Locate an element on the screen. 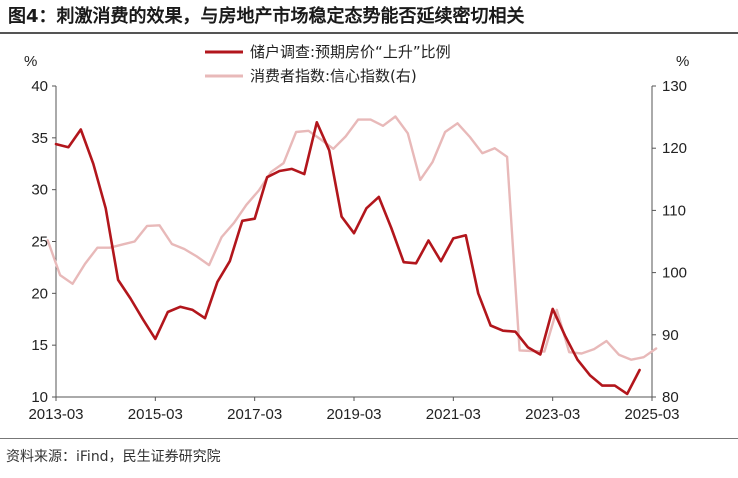 The image size is (738, 478). left-tick-label: 25 is located at coordinates (39, 242).